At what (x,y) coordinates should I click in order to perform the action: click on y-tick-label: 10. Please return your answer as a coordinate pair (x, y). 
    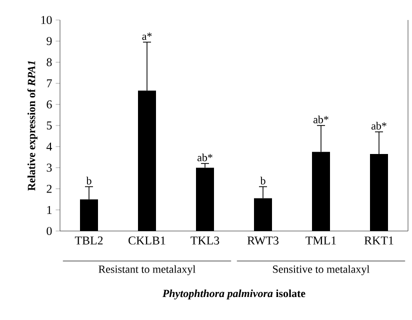
    Looking at the image, I should click on (46, 20).